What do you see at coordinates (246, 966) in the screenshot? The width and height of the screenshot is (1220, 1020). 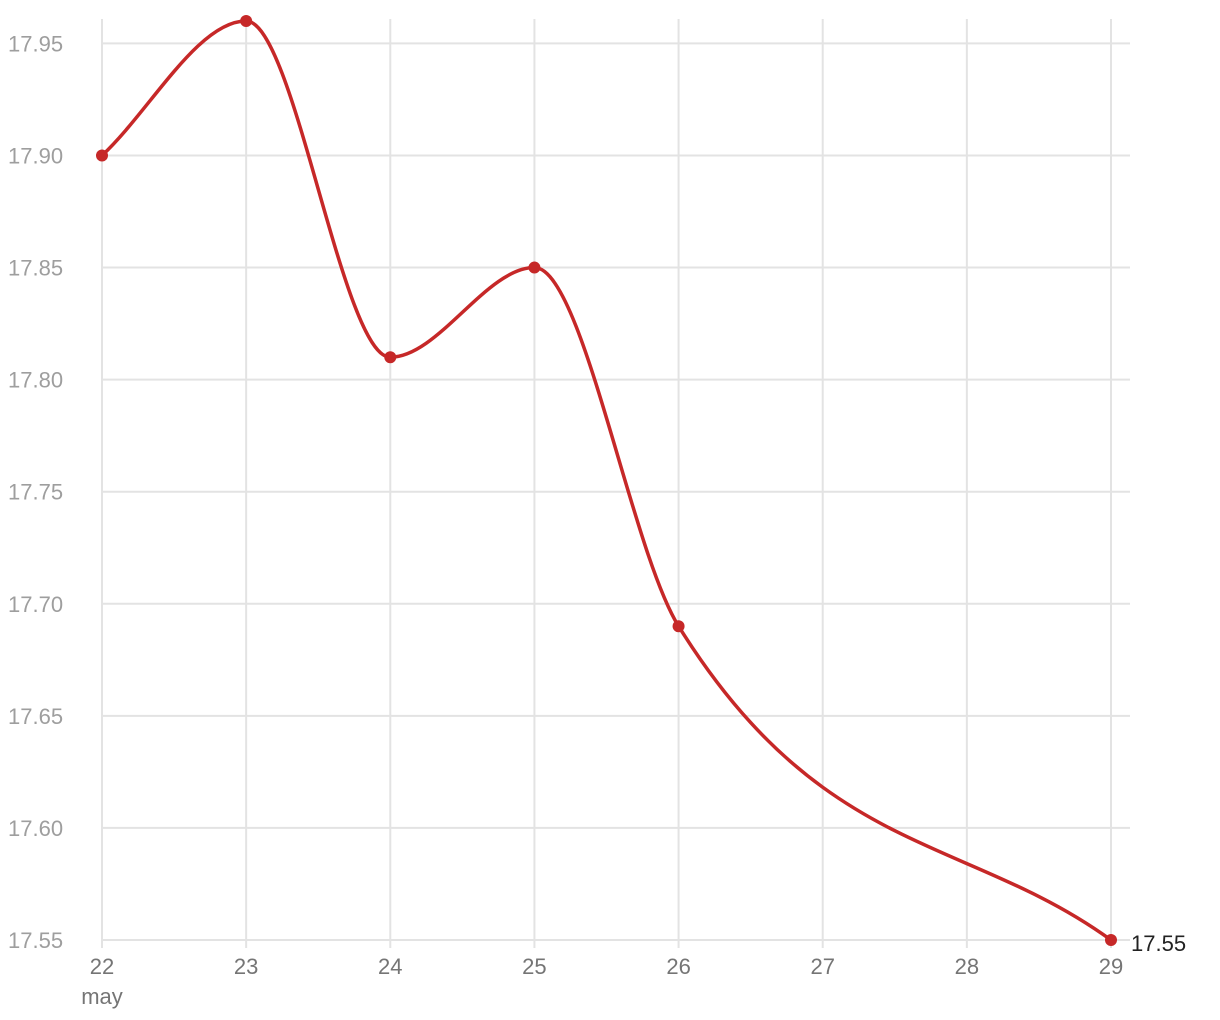 I see `x-tick-label: 23` at bounding box center [246, 966].